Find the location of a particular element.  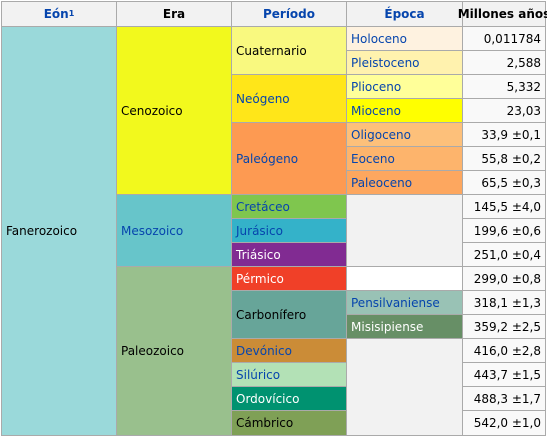

period-label: Silúrico is located at coordinates (258, 374).